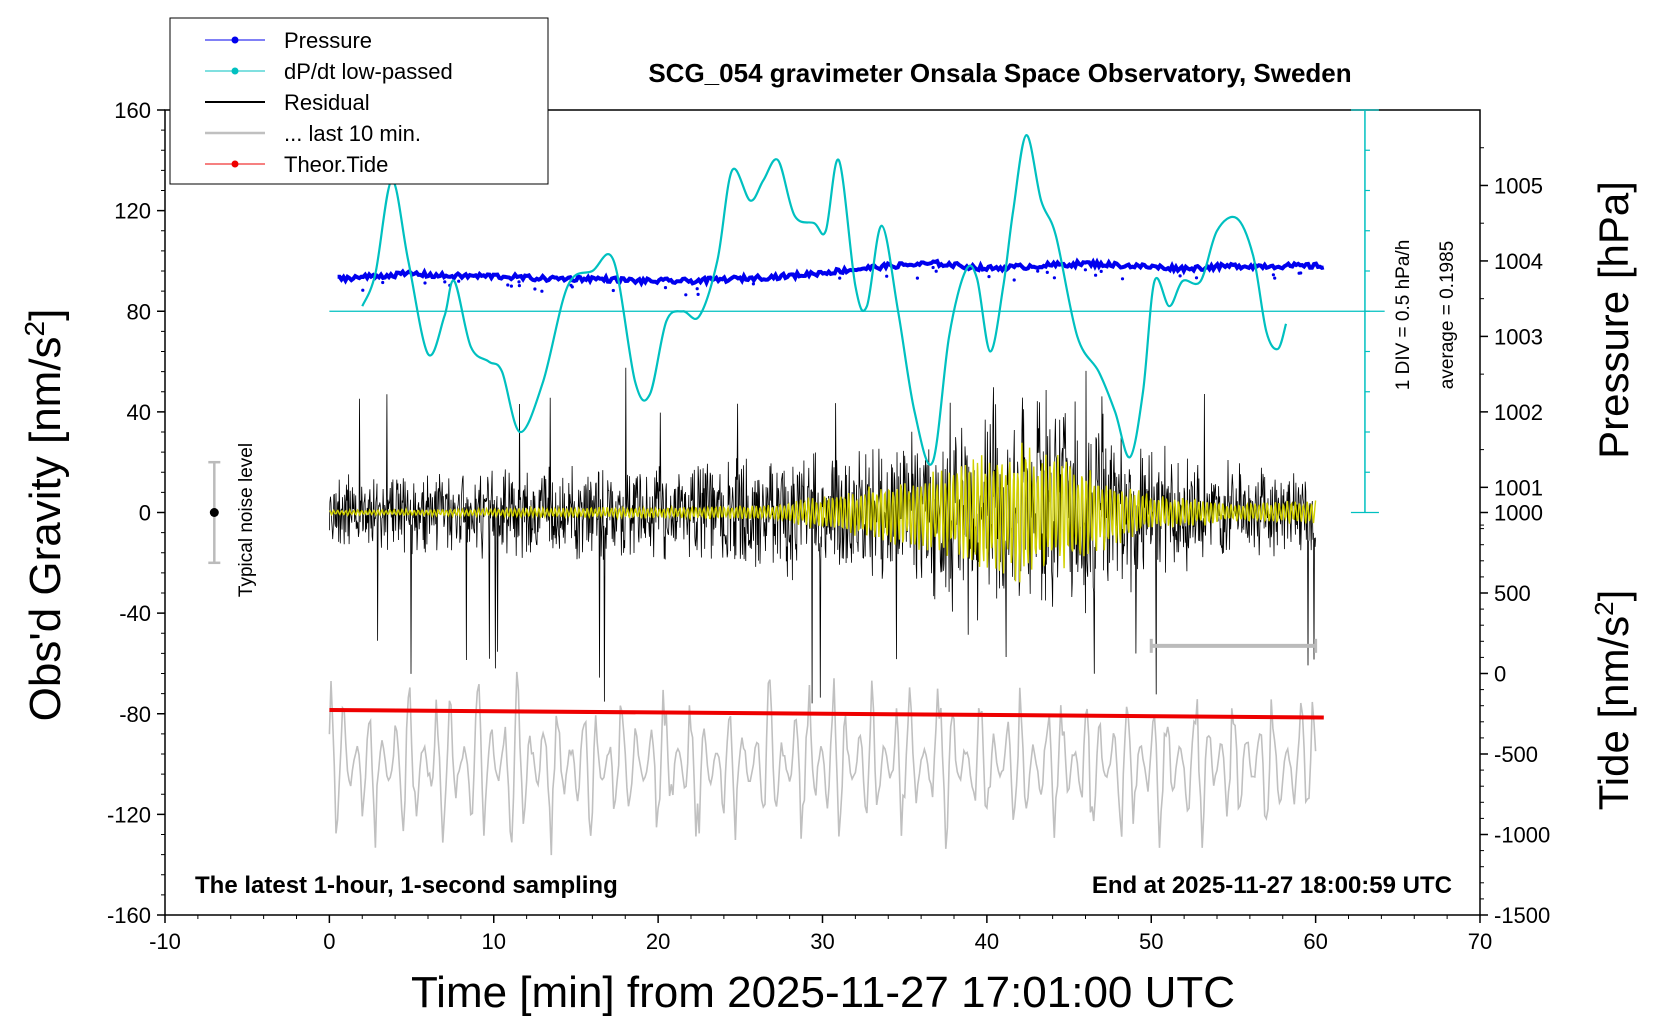  What do you see at coordinates (1480, 941) in the screenshot?
I see `x-tick-label: 70` at bounding box center [1480, 941].